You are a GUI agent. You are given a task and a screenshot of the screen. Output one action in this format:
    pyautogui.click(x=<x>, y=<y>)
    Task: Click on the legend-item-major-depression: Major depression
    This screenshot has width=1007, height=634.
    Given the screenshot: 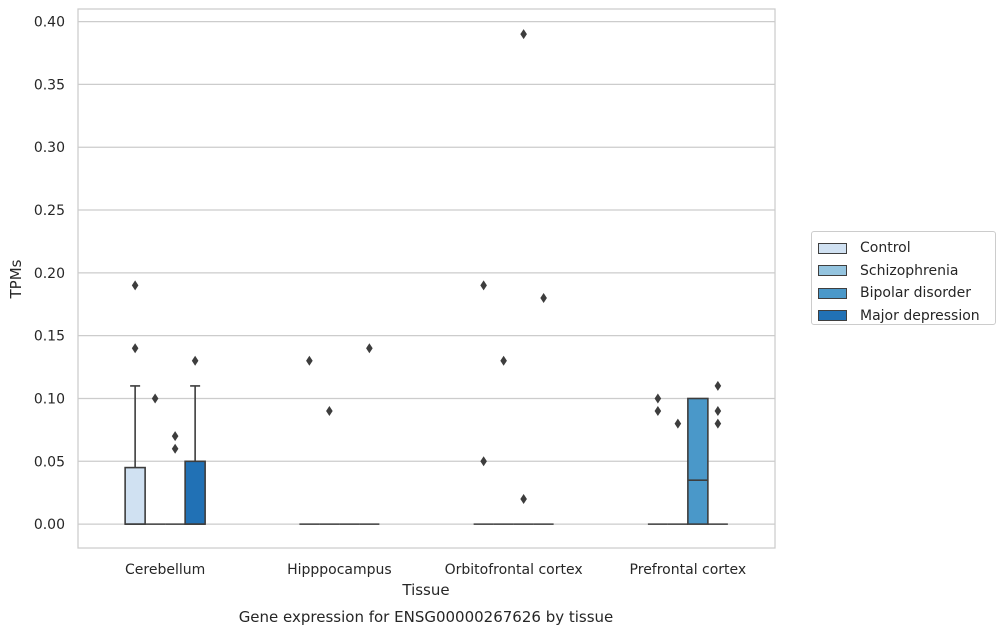 What is the action you would take?
    pyautogui.click(x=903, y=316)
    